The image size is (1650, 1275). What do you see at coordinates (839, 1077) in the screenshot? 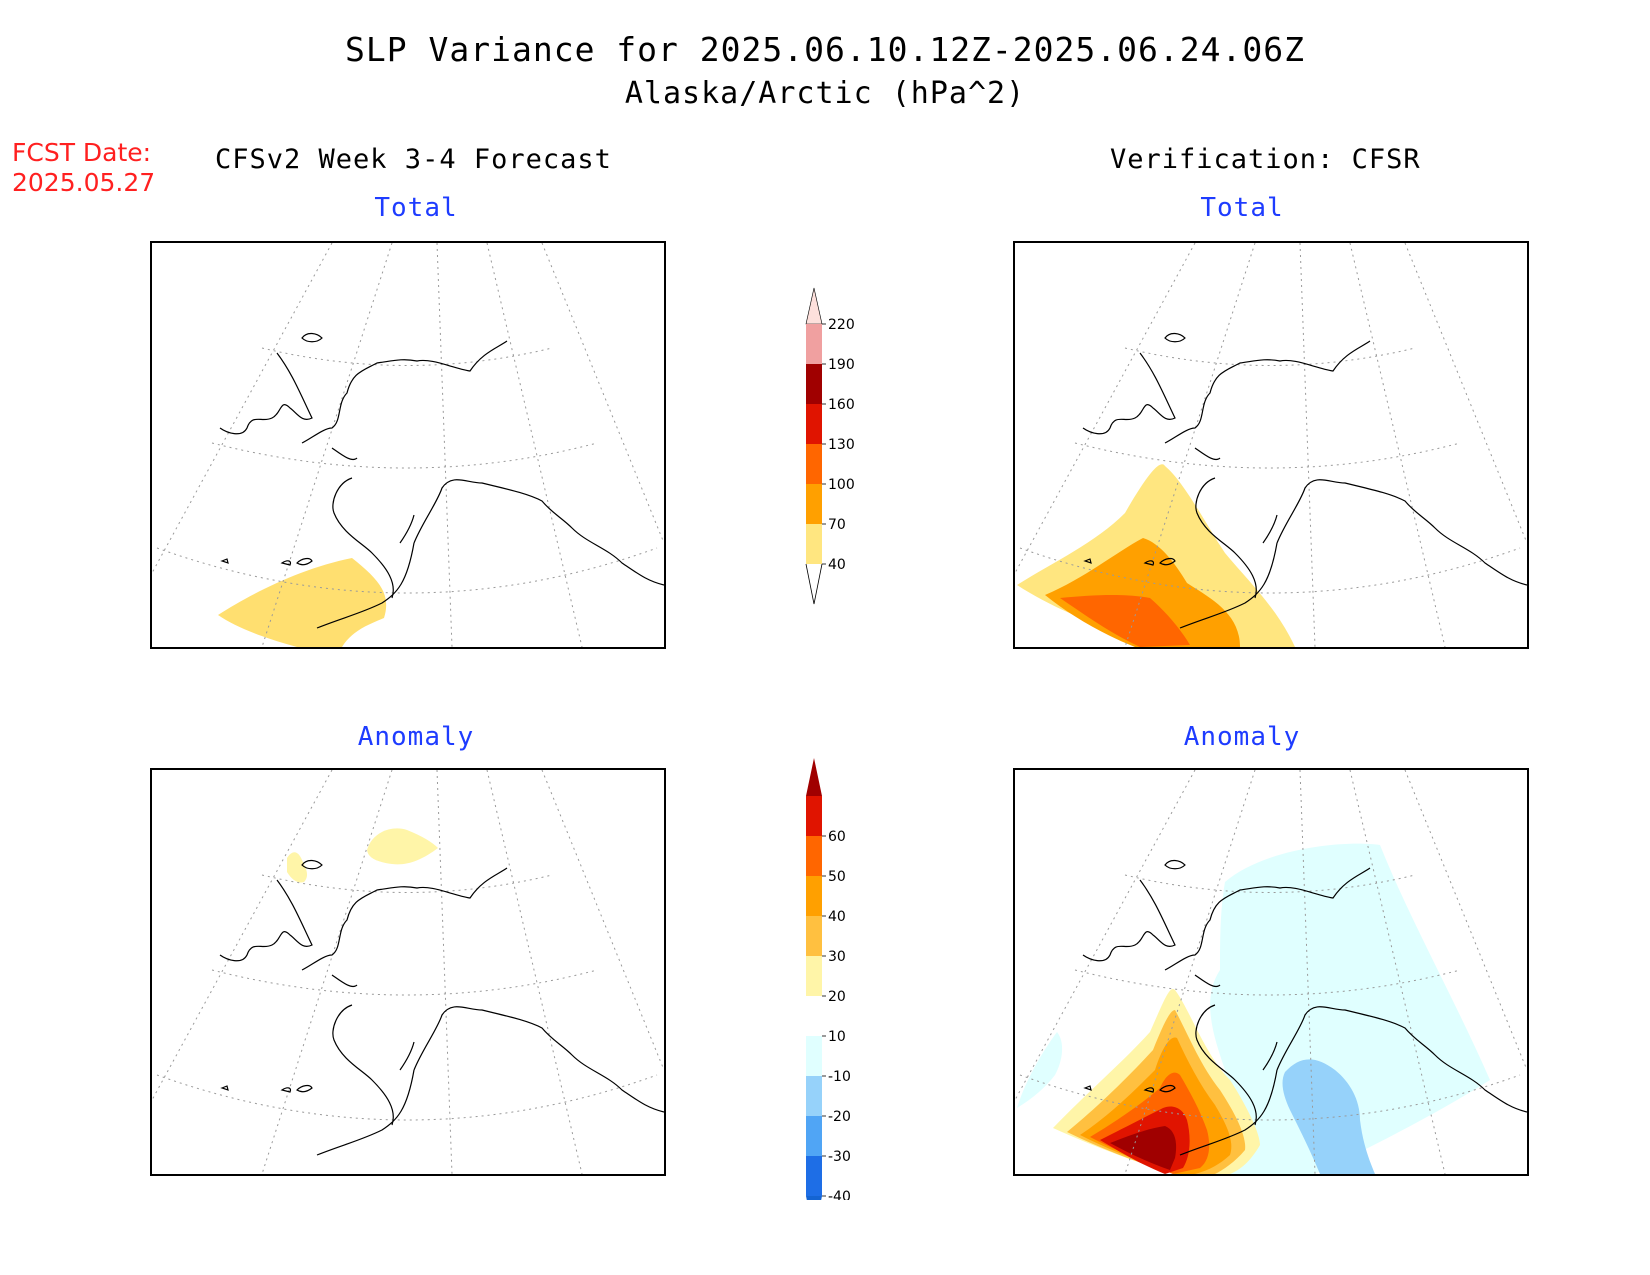
I see `colorbar-label: -10` at bounding box center [839, 1077].